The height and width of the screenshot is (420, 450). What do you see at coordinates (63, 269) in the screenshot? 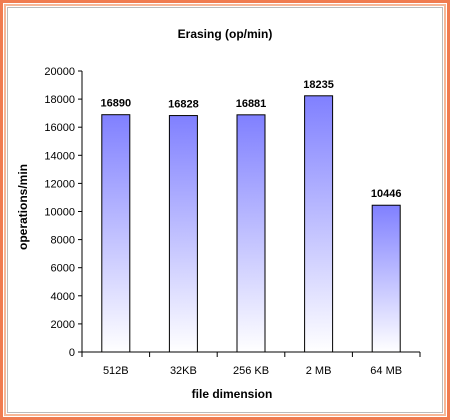
I see `y-tick-label: 6000` at bounding box center [63, 269].